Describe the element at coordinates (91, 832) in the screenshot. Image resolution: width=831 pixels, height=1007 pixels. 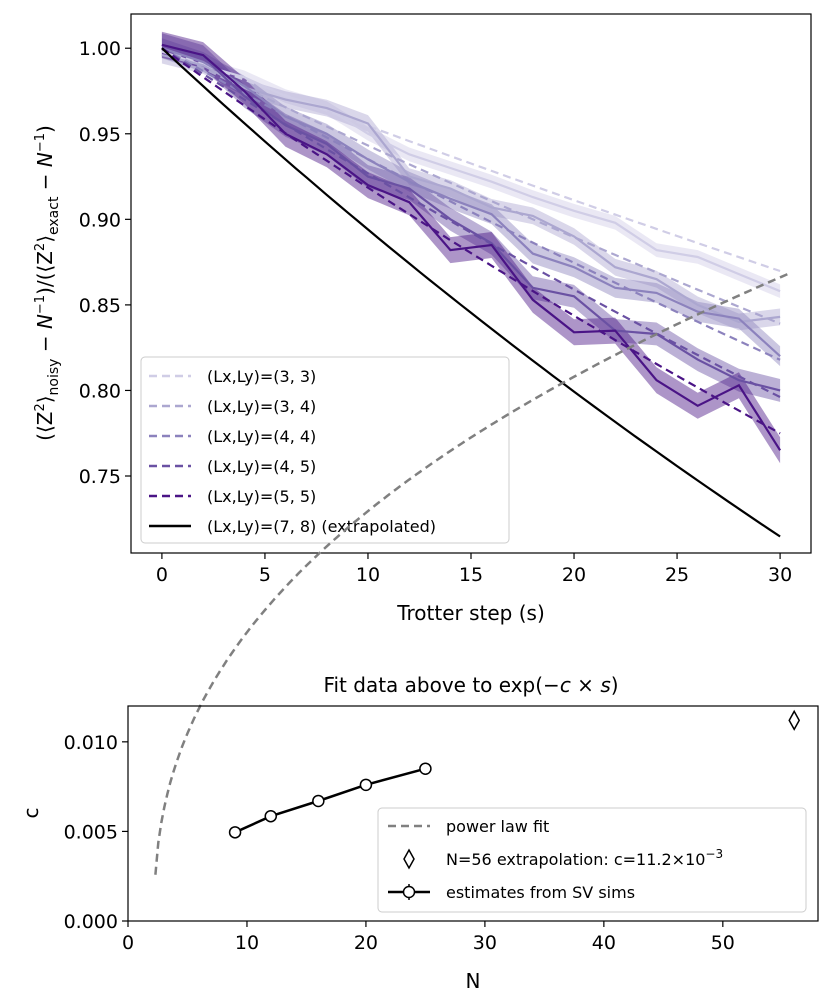
I see `y-tick-label: 0.005` at that location.